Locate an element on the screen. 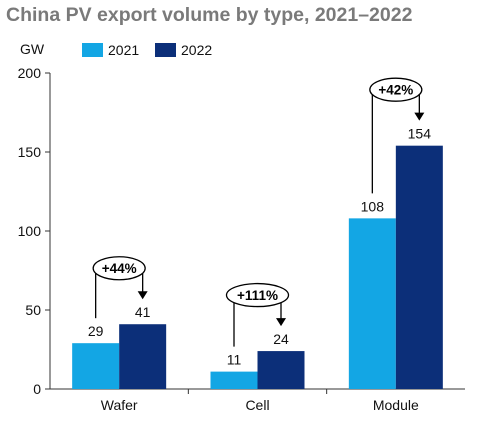 Image resolution: width=485 pixels, height=423 pixels. bar-wafer-2022 is located at coordinates (143, 356).